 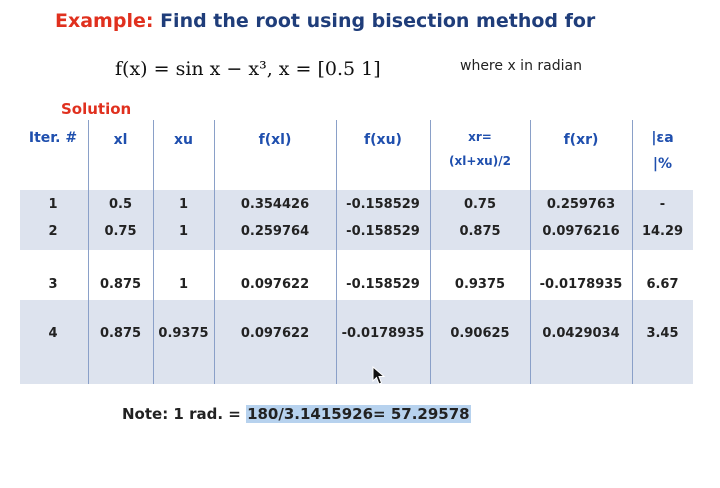 What do you see at coordinates (379, 375) in the screenshot?
I see `mouse-cursor-icon` at bounding box center [379, 375].